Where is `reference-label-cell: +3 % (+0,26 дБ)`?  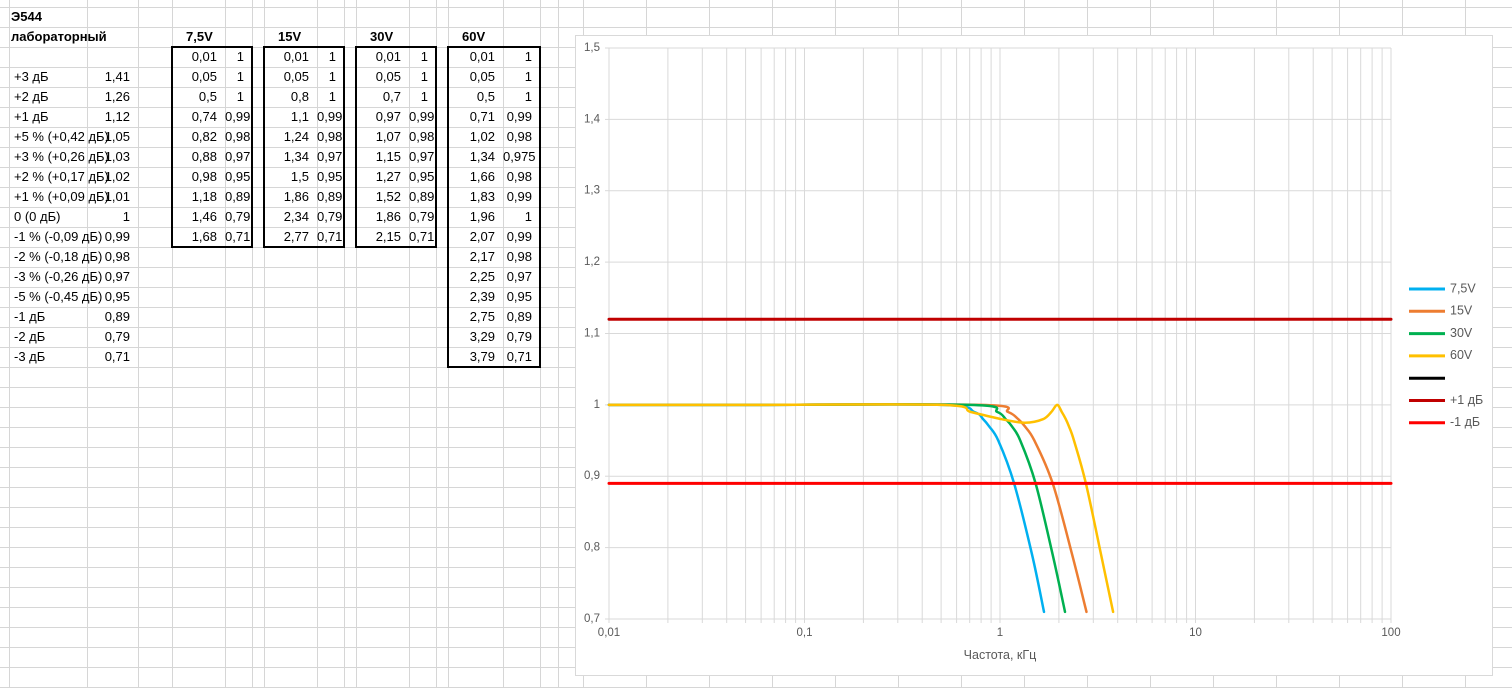
reference-label-cell: +3 % (+0,26 дБ) is located at coordinates (61, 156).